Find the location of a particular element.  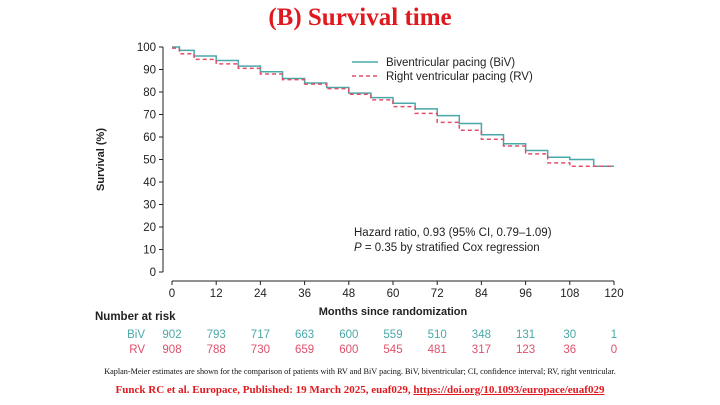

y-tick-label-100: 100 is located at coordinates (146, 48).